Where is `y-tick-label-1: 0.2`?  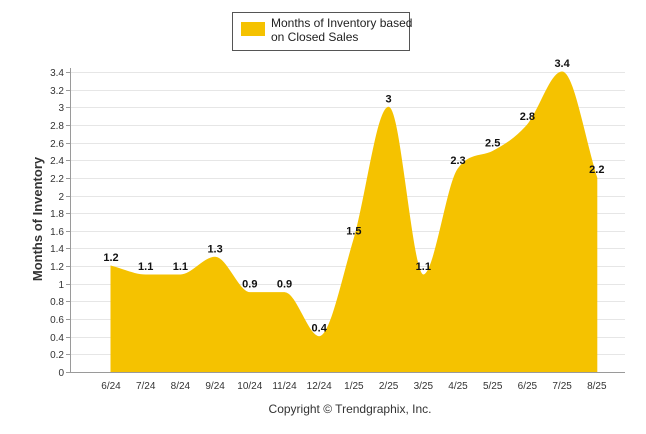
y-tick-label-1: 0.2 is located at coordinates (57, 355).